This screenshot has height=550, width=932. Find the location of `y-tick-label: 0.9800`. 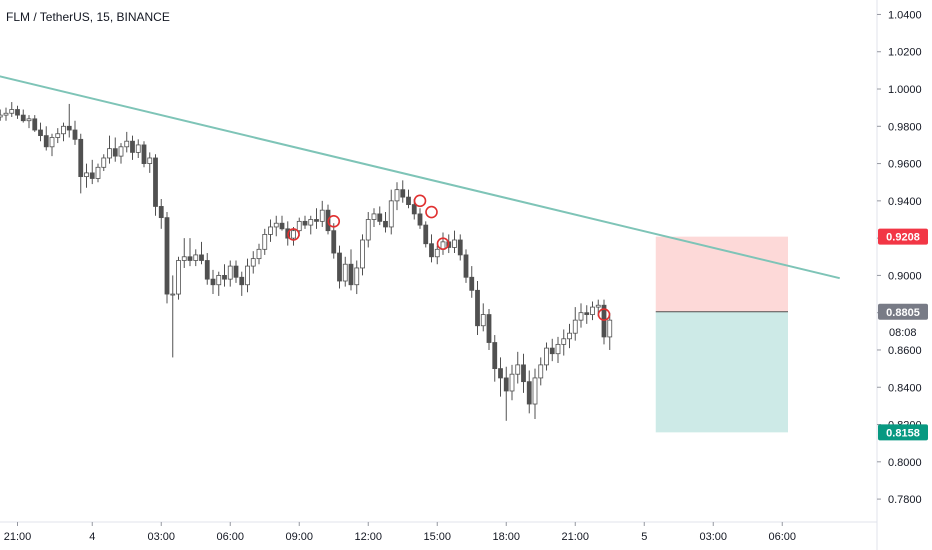

y-tick-label: 0.9800 is located at coordinates (905, 127).